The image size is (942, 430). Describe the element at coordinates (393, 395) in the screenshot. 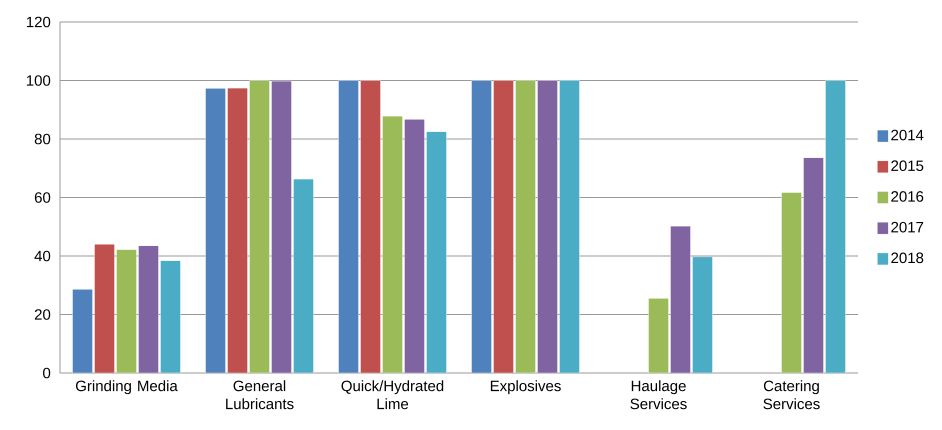

I see `x-tick-label: Quick/Hydrated Lime` at that location.